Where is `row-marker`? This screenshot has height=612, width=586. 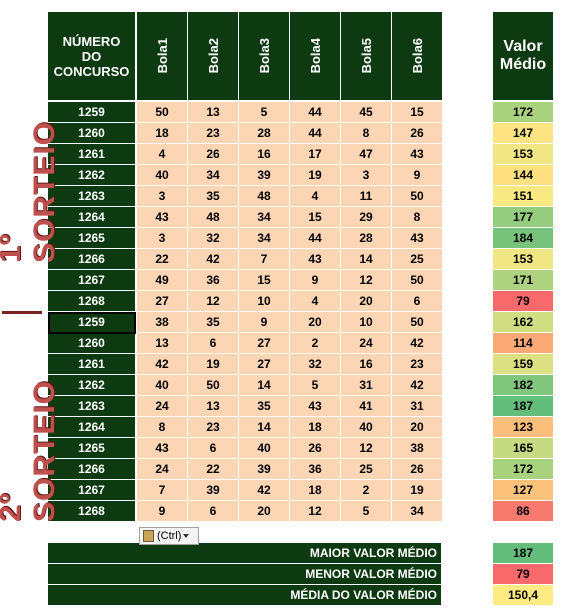 row-marker is located at coordinates (22, 312).